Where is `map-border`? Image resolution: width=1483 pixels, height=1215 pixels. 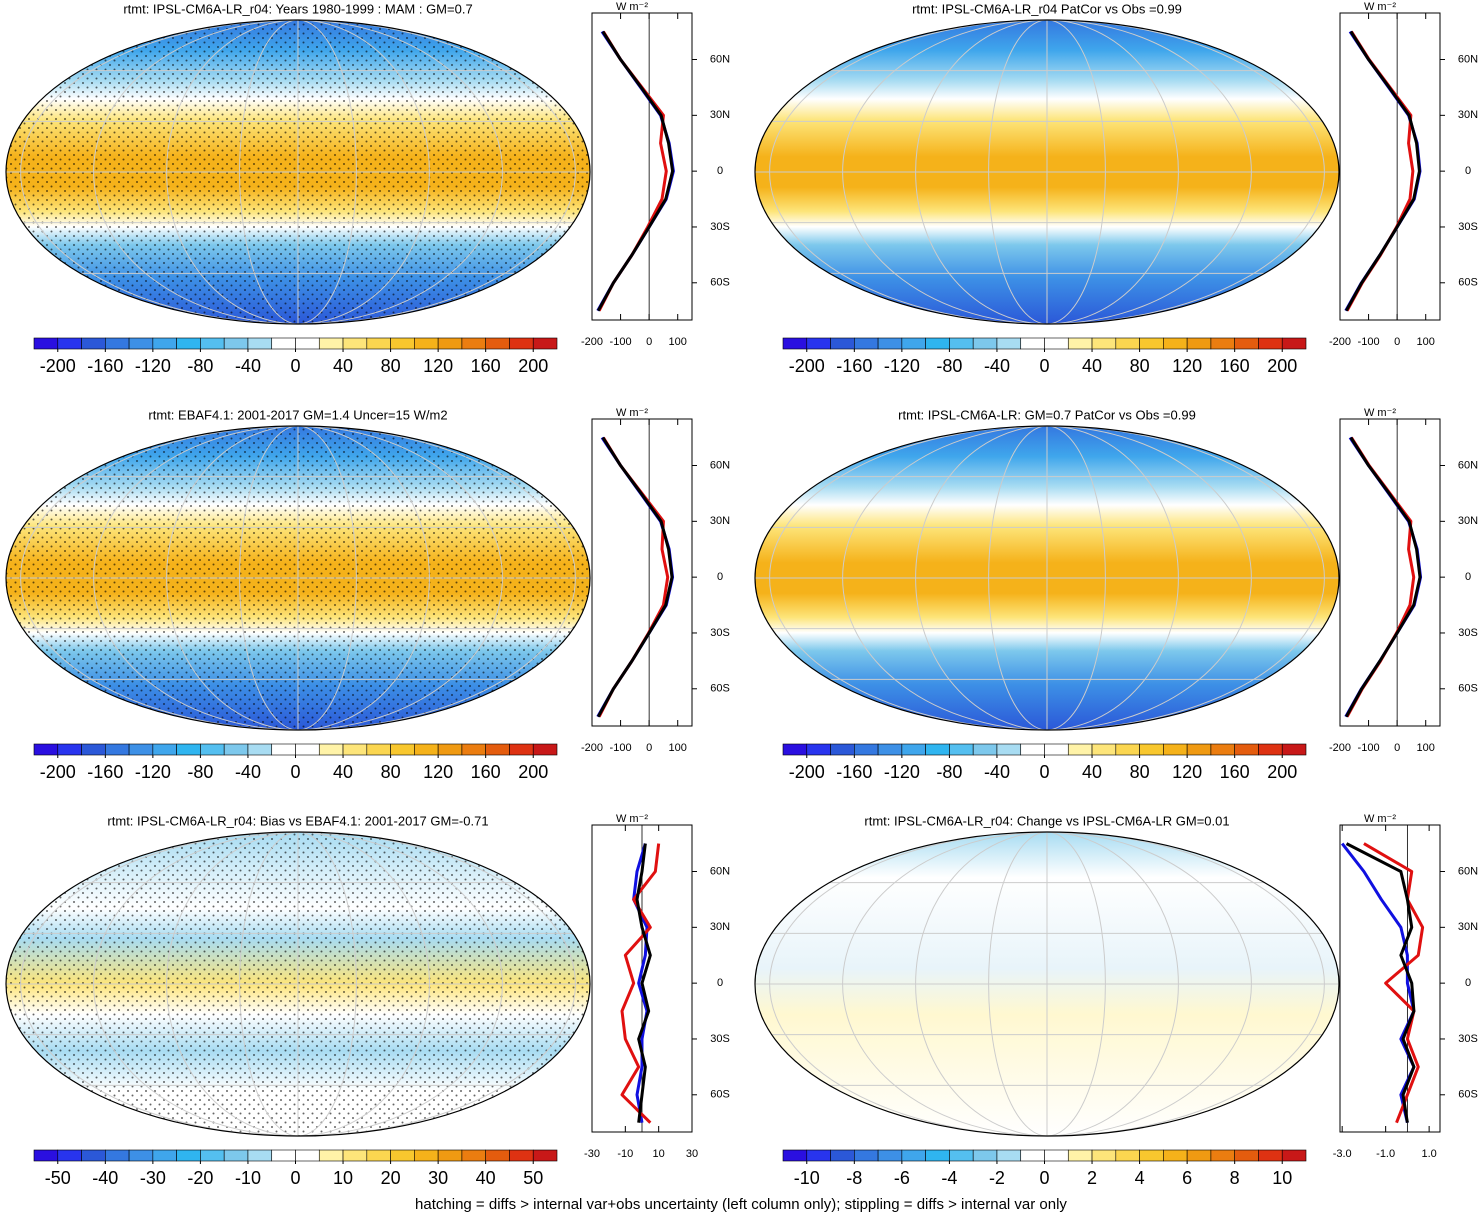
map-border is located at coordinates (1047, 578).